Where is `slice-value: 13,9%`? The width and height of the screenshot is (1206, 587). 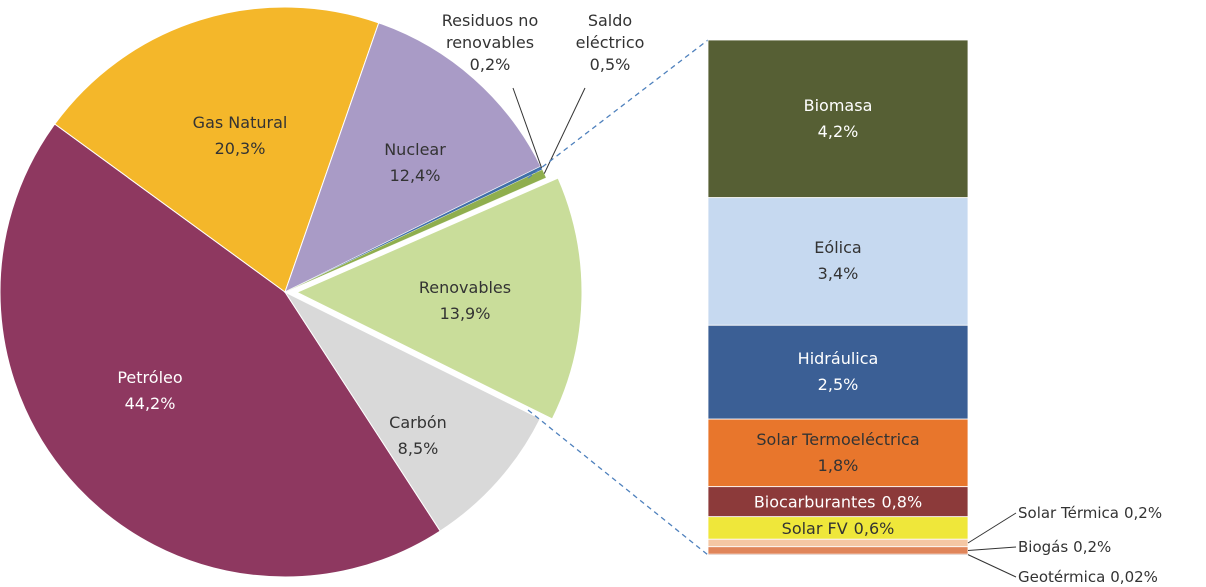 slice-value: 13,9% is located at coordinates (465, 313).